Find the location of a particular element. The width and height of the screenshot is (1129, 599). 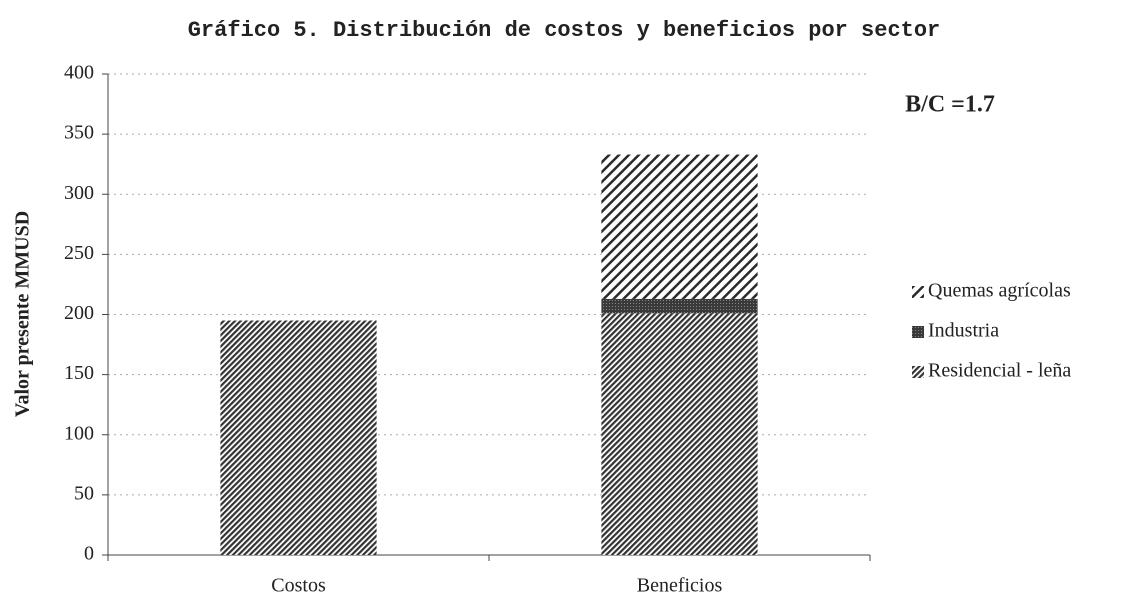

y-tick-label: 400 is located at coordinates (79, 73).